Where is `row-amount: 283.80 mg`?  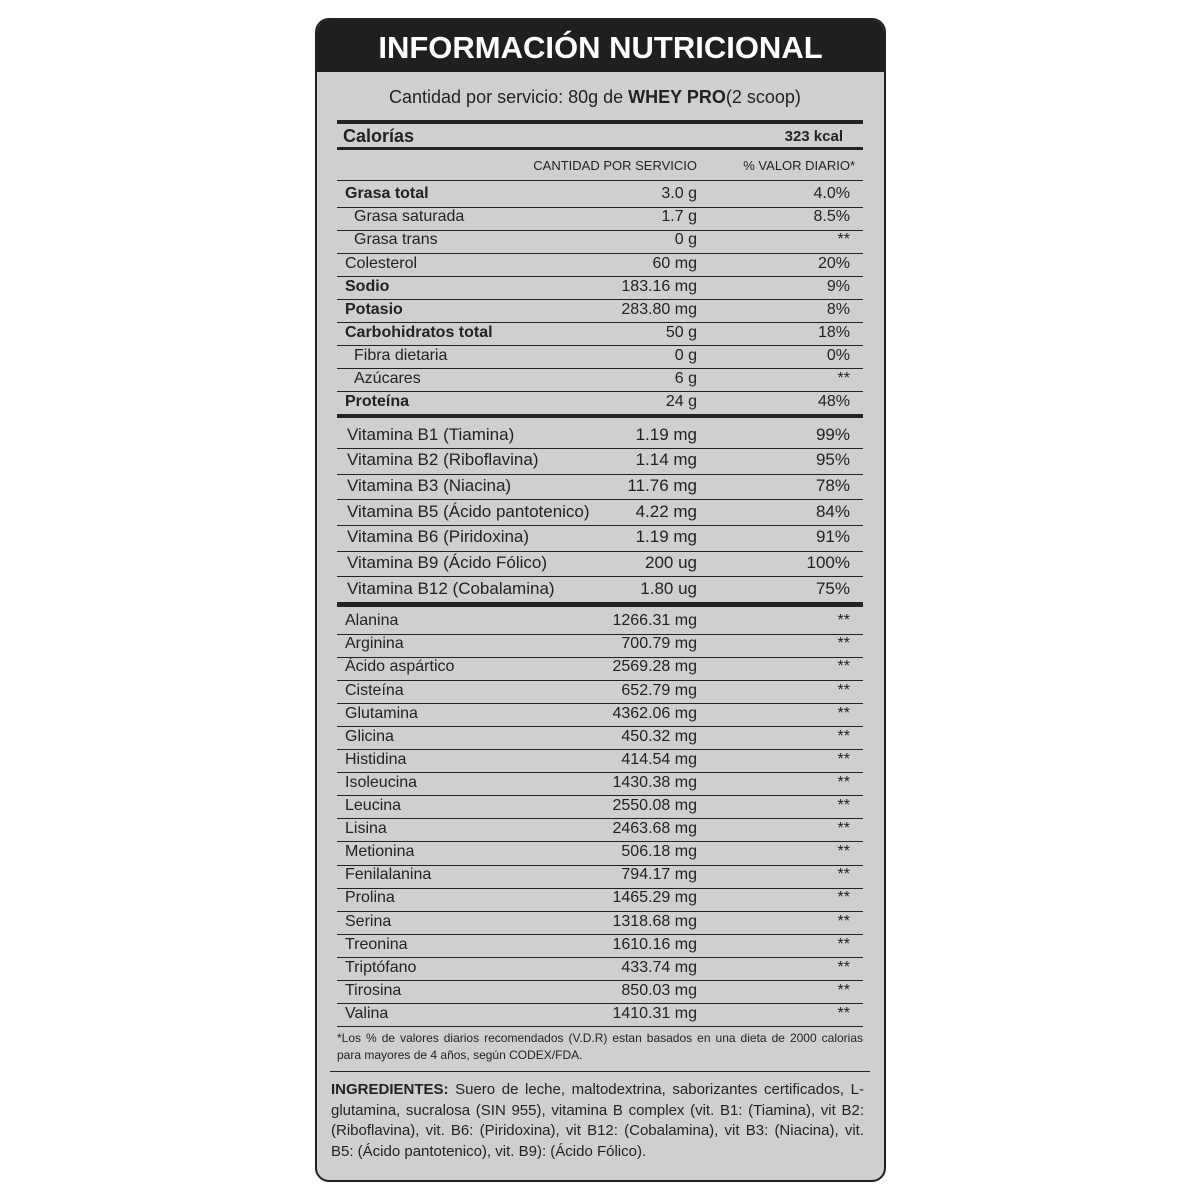 row-amount: 283.80 mg is located at coordinates (659, 309).